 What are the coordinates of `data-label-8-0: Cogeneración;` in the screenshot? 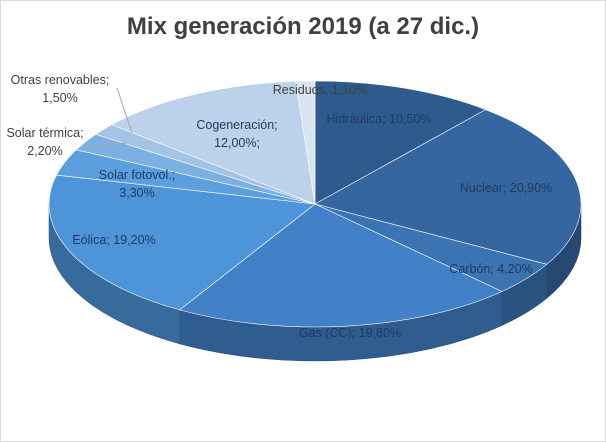 It's located at (236, 125).